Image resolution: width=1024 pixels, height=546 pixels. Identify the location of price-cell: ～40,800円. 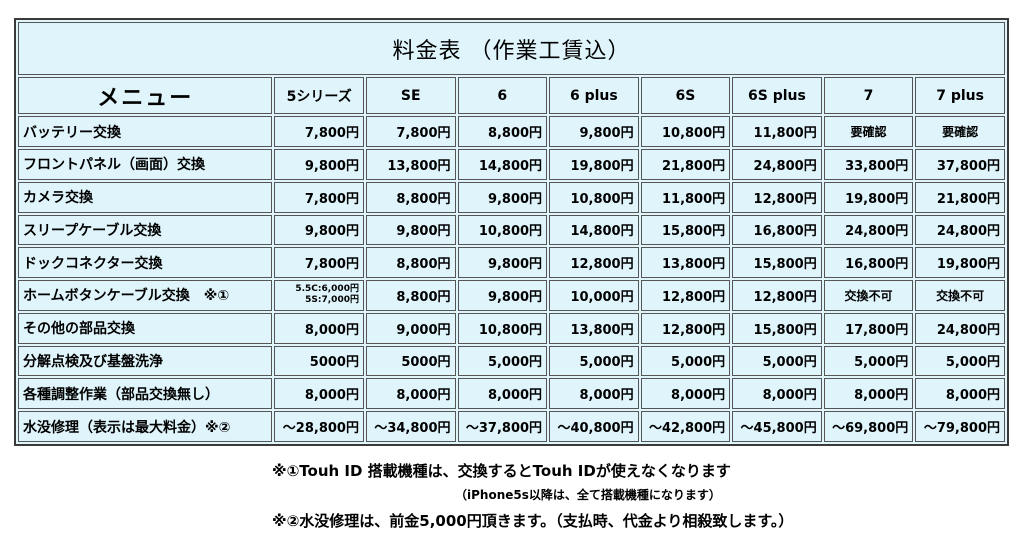
(594, 426).